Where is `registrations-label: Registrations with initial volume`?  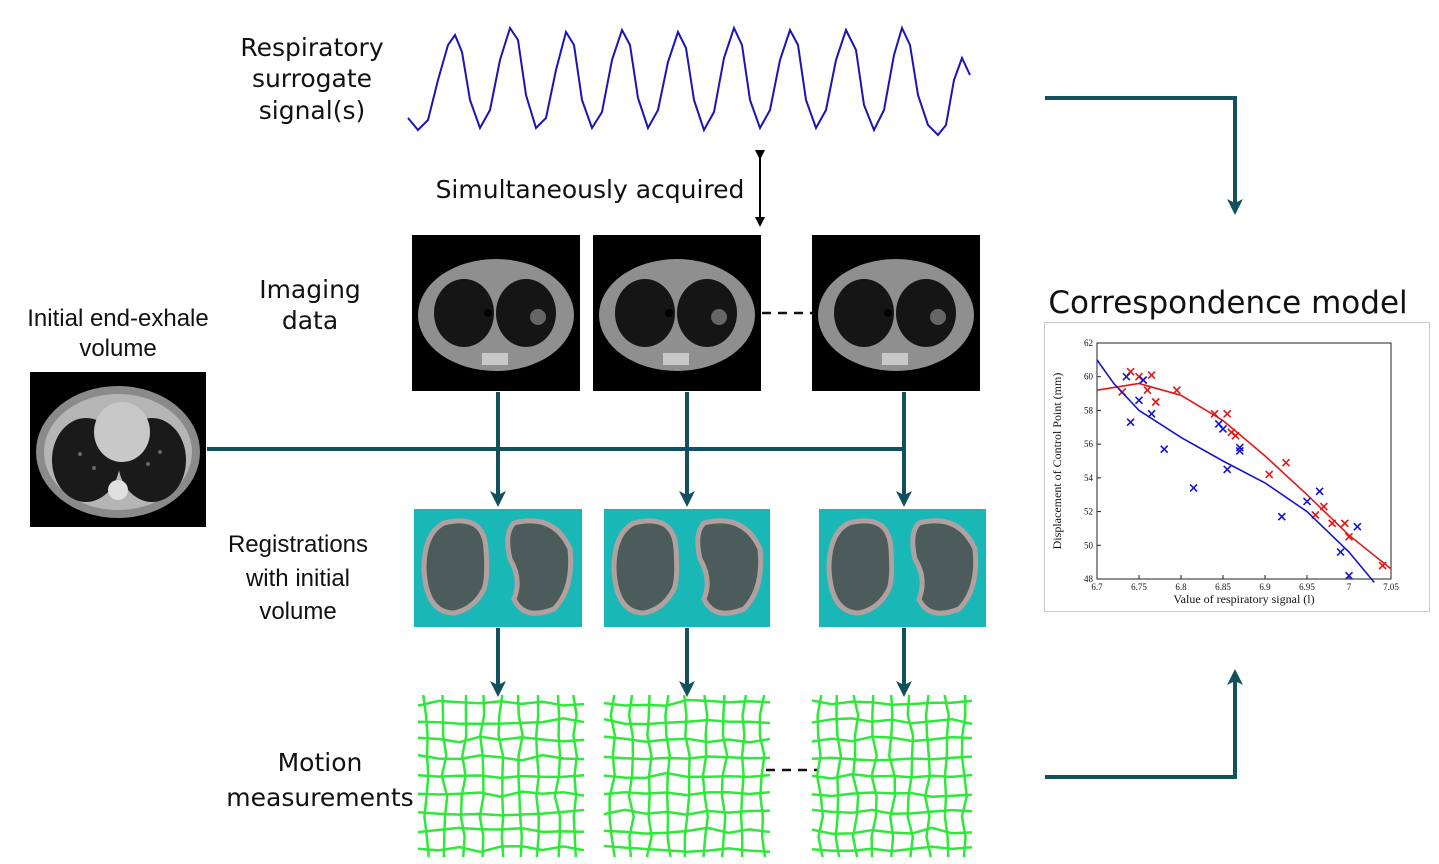
registrations-label: Registrations with initial volume is located at coordinates (298, 578).